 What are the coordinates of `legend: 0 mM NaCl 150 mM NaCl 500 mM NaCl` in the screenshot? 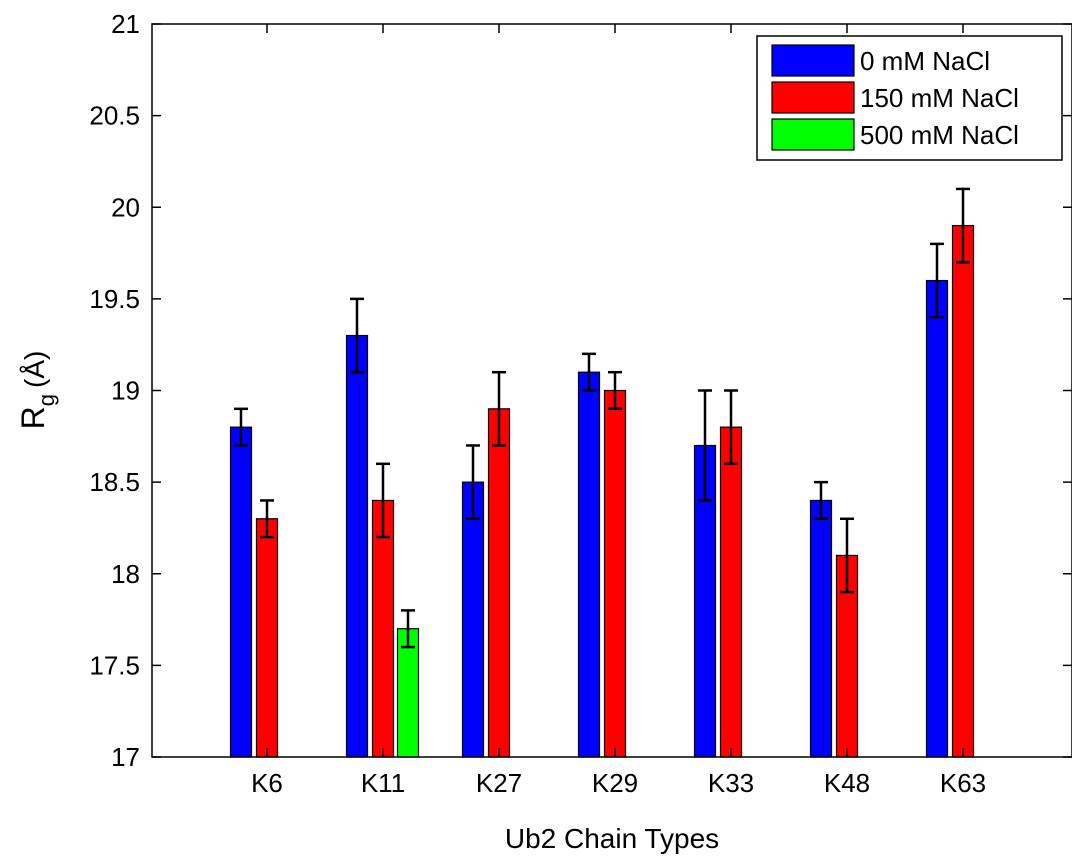 It's located at (909, 98).